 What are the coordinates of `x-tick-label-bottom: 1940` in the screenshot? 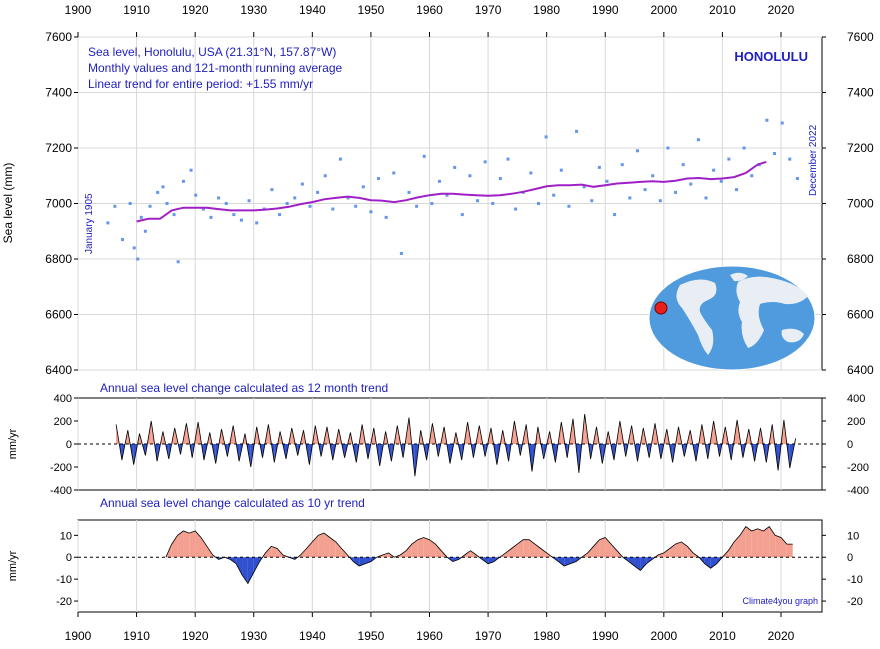 It's located at (312, 636).